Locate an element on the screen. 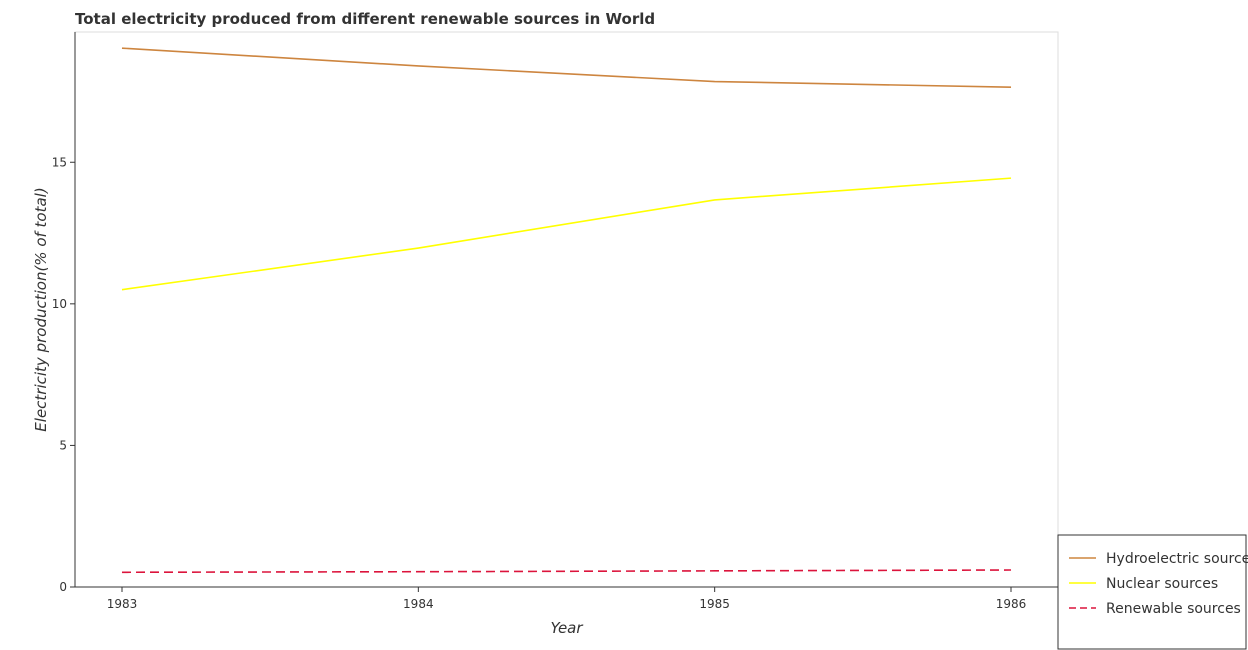  legend-box is located at coordinates (1152, 592).